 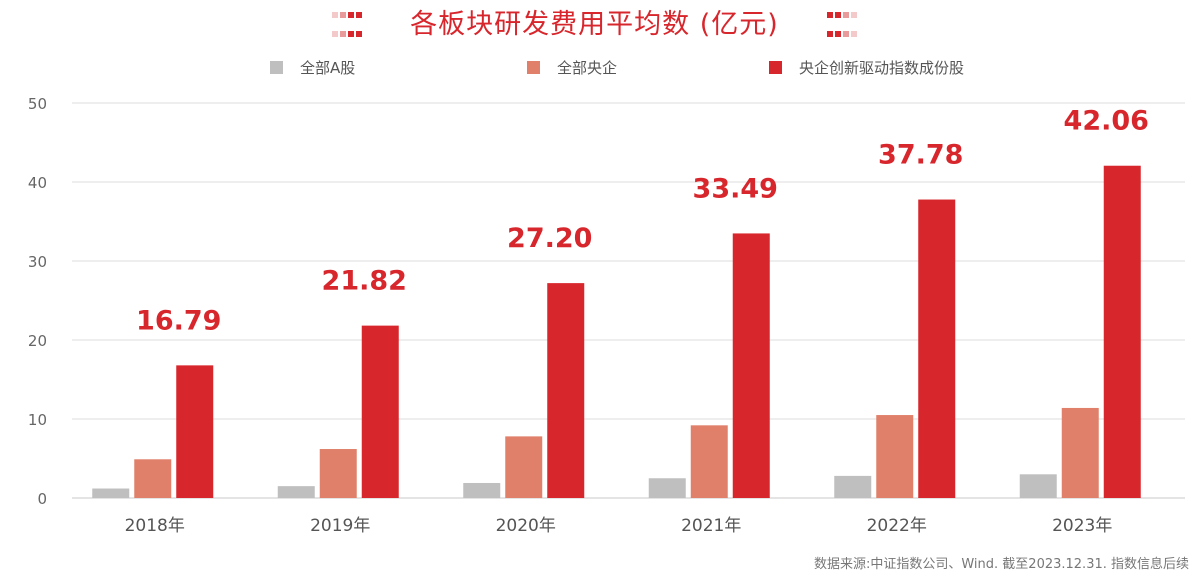 What do you see at coordinates (178, 320) in the screenshot?
I see `data-label: 16.79` at bounding box center [178, 320].